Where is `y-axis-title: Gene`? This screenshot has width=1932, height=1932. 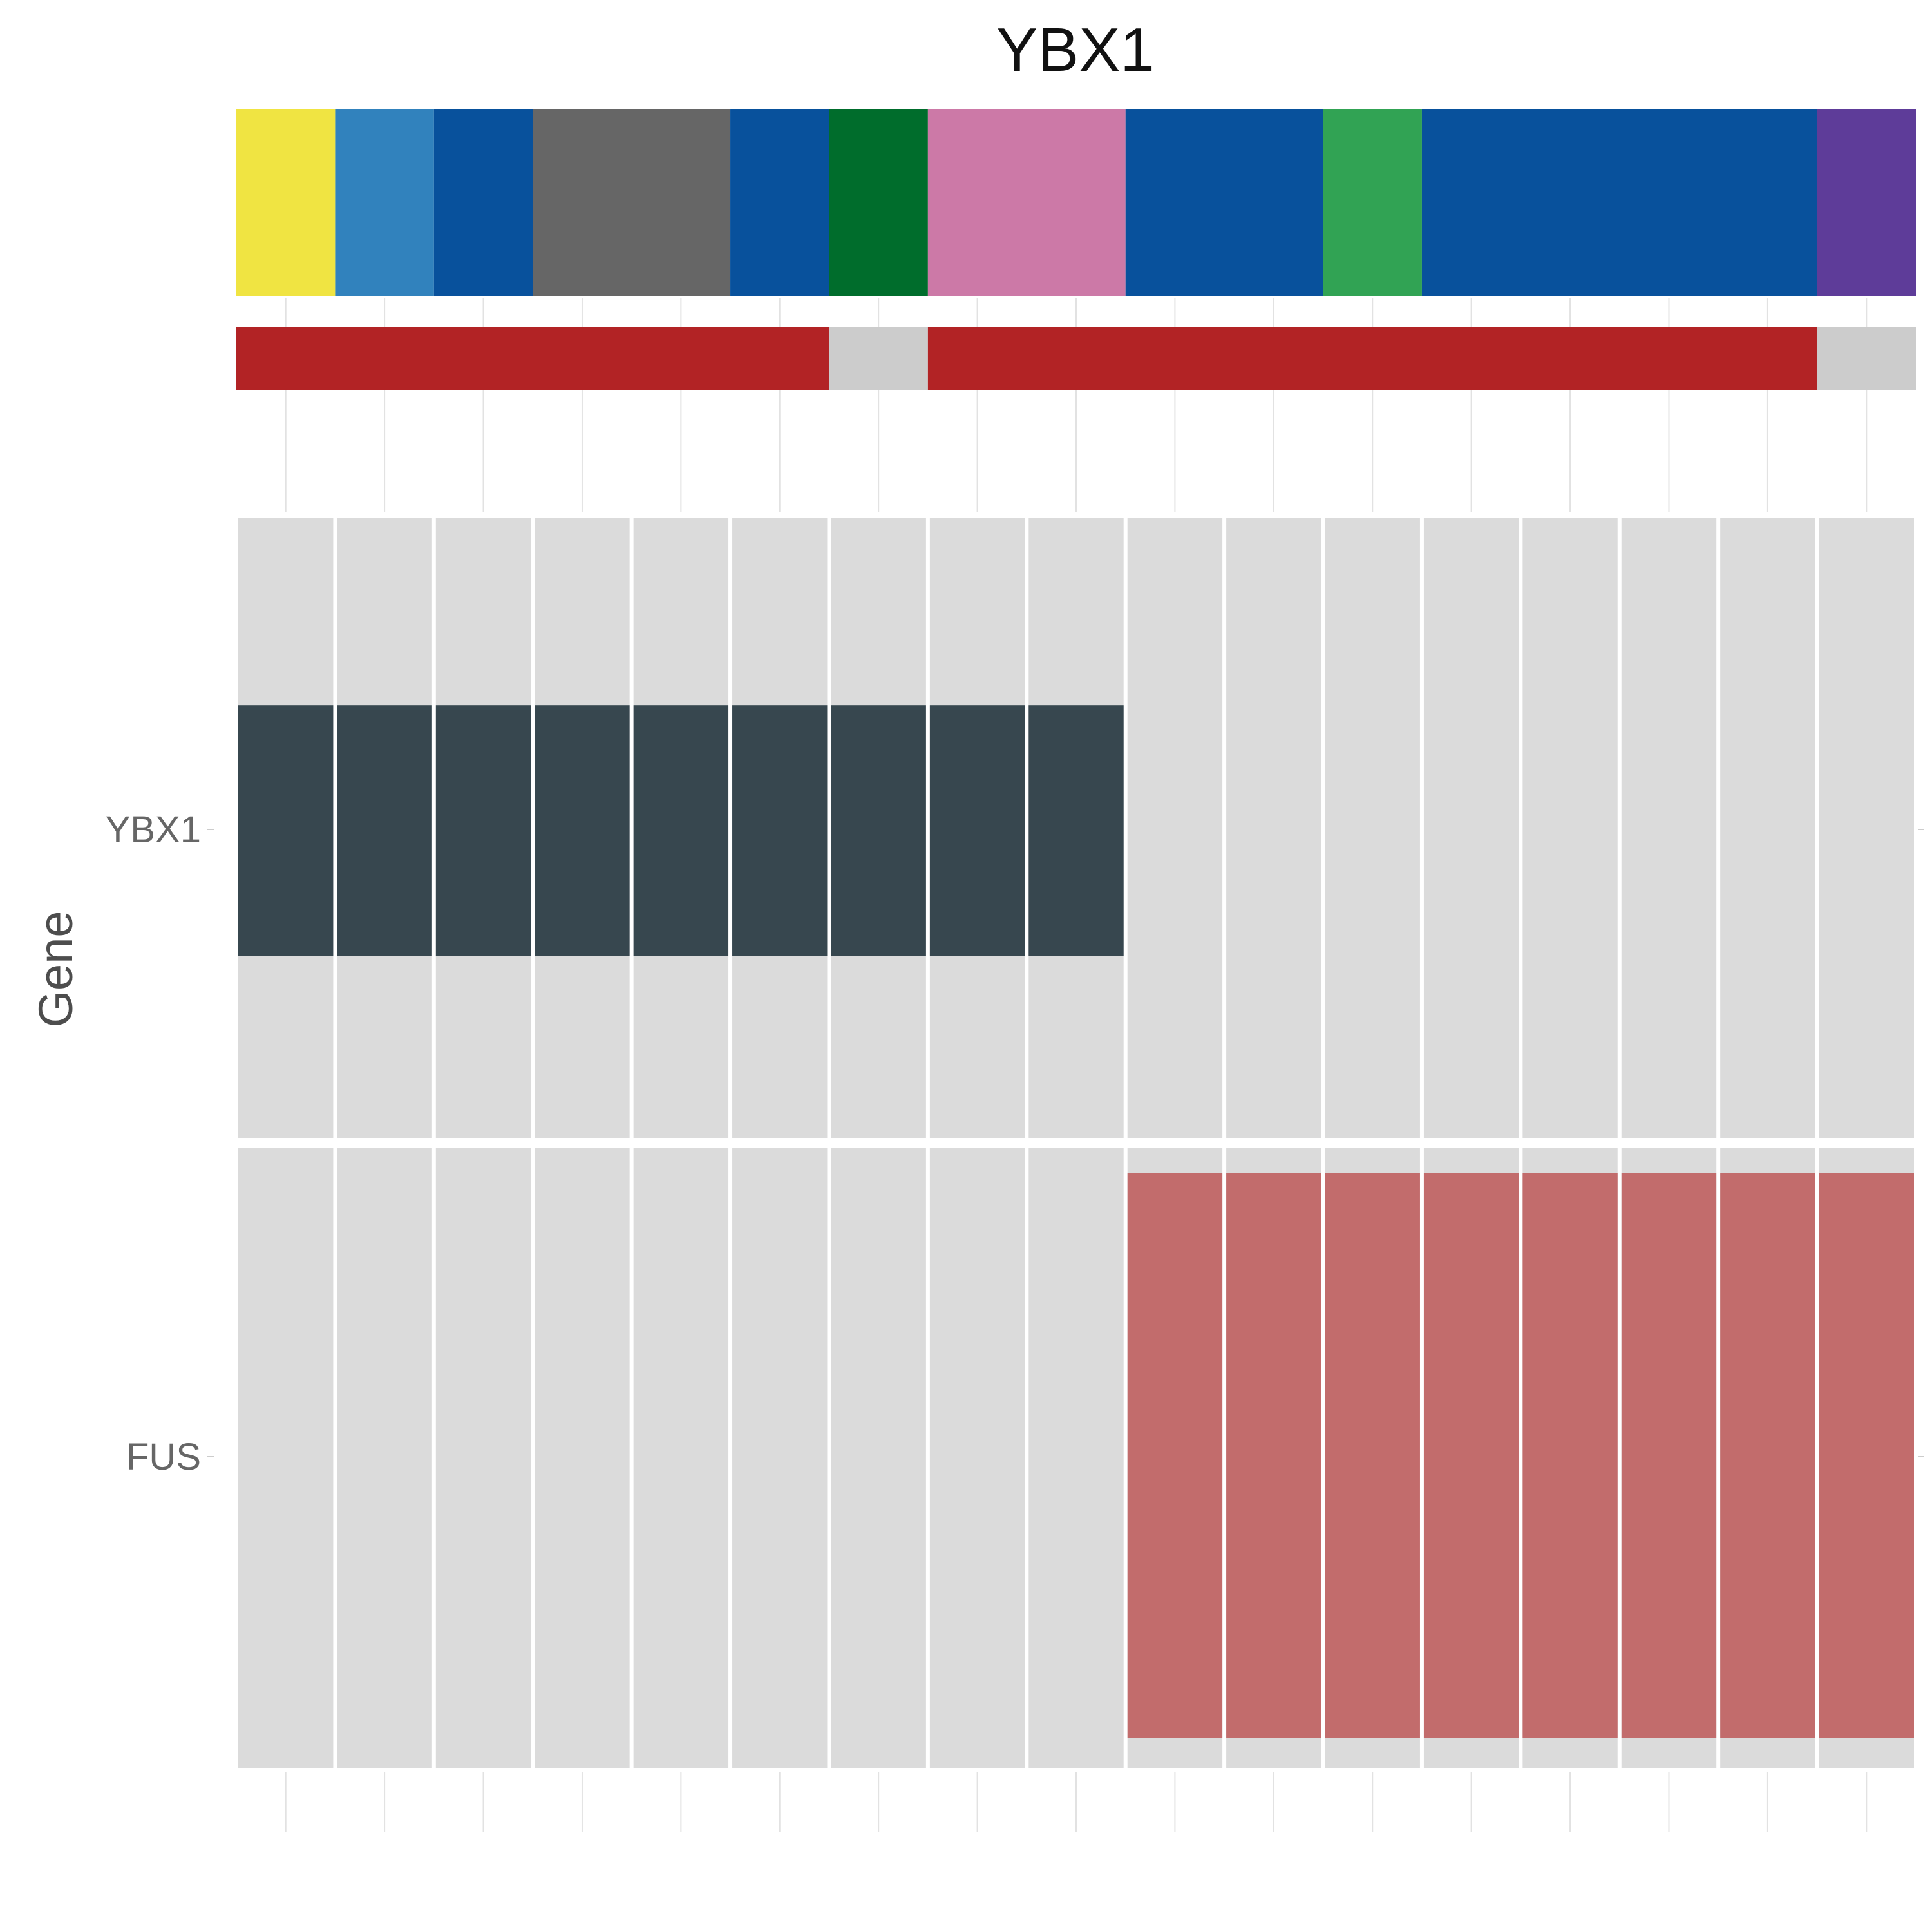 y-axis-title: Gene is located at coordinates (56, 969).